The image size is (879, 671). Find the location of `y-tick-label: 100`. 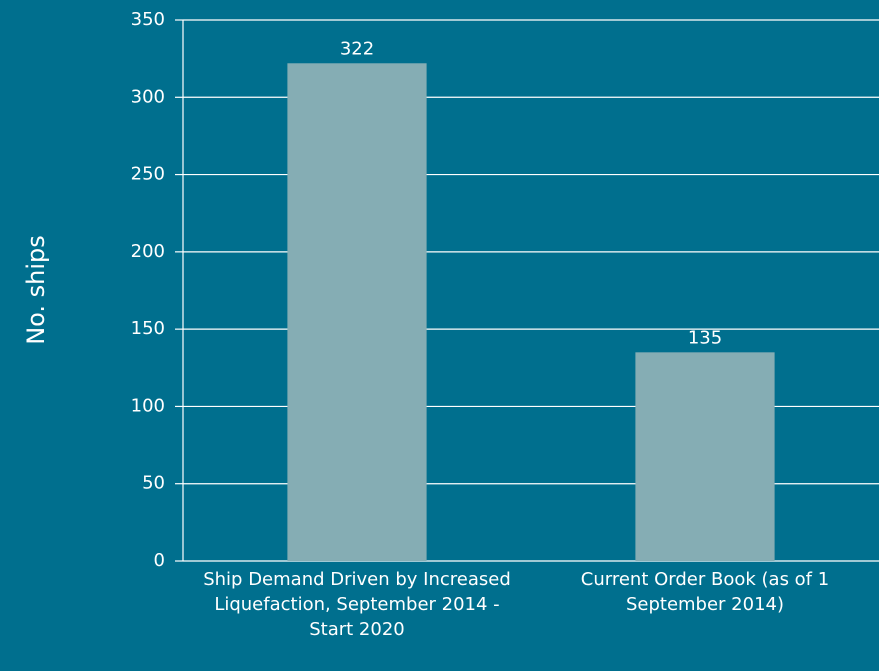

y-tick-label: 100 is located at coordinates (148, 405).